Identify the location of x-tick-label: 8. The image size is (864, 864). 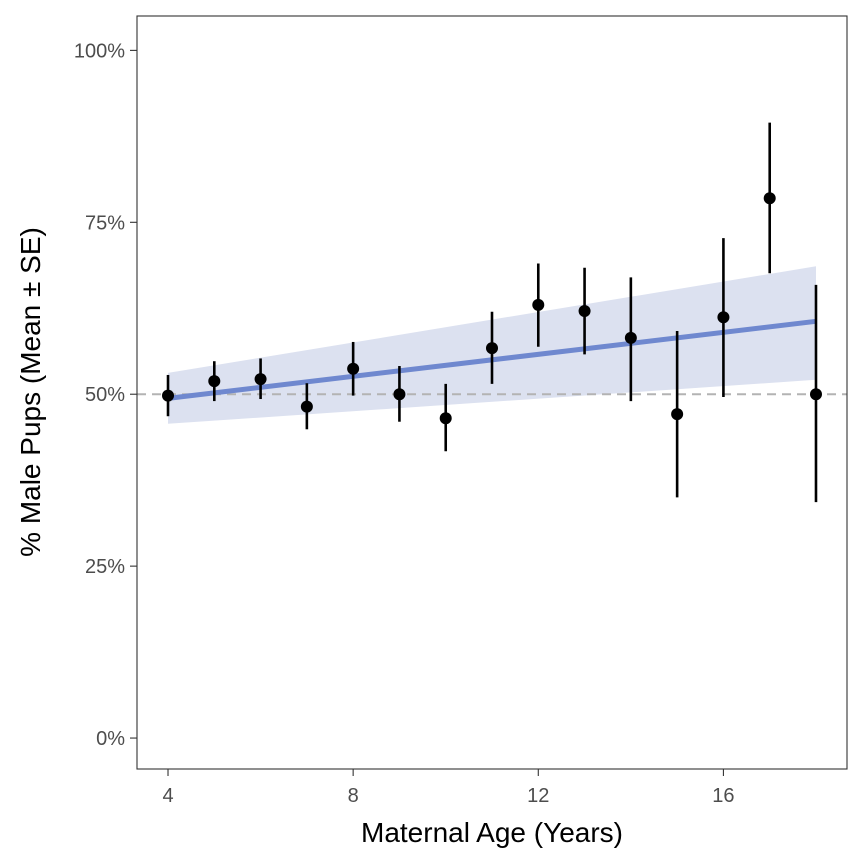
(353, 796).